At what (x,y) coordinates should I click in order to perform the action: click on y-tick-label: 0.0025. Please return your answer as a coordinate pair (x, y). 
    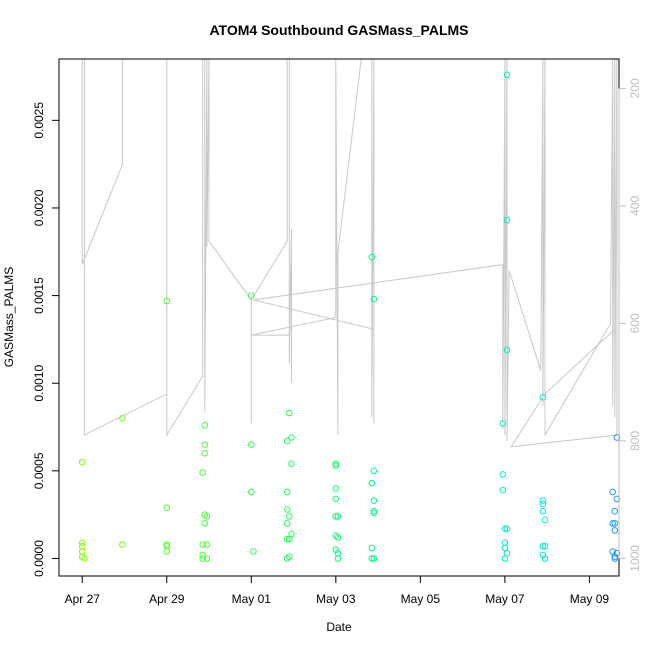
    Looking at the image, I should click on (39, 120).